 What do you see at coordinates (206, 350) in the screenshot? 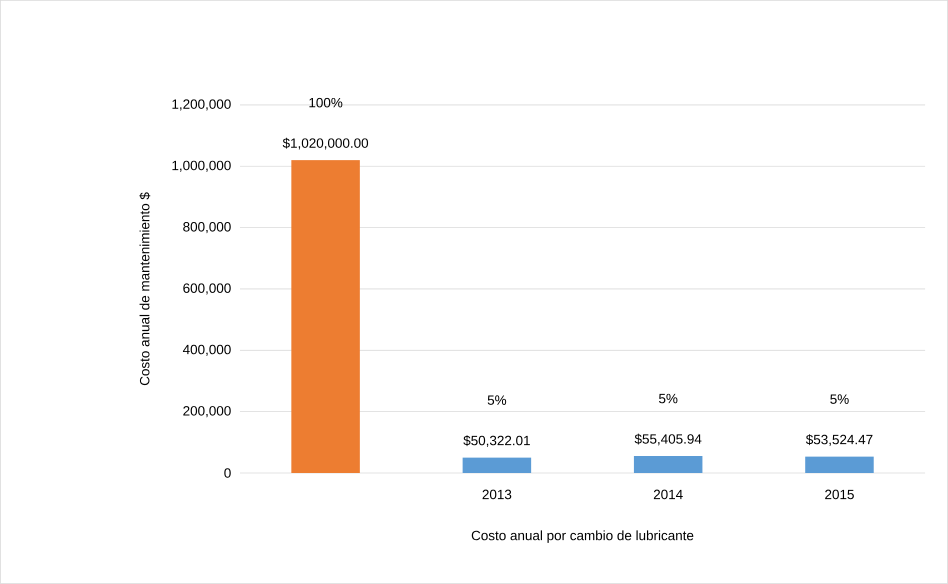
I see `y-tick-label: 400,000` at bounding box center [206, 350].